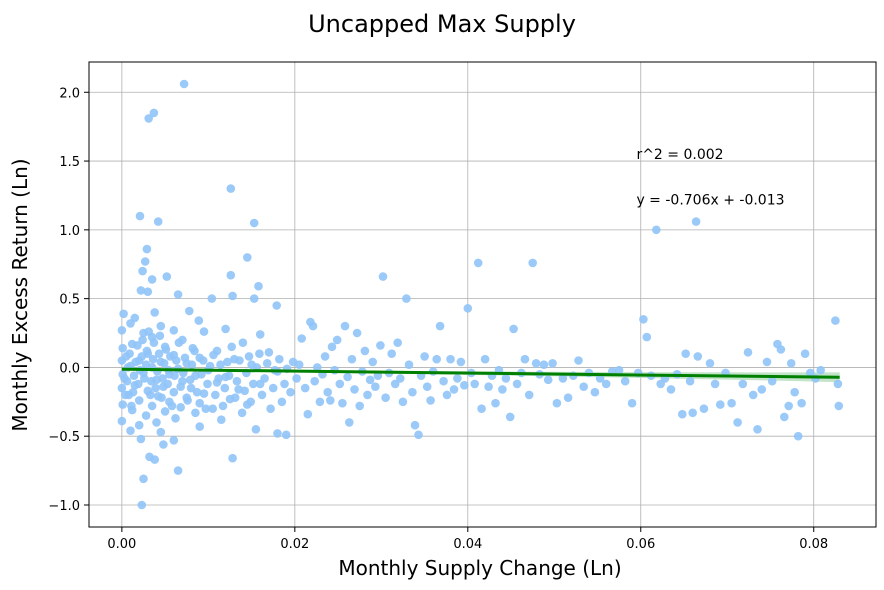  I want to click on regression-line, so click(480, 373).